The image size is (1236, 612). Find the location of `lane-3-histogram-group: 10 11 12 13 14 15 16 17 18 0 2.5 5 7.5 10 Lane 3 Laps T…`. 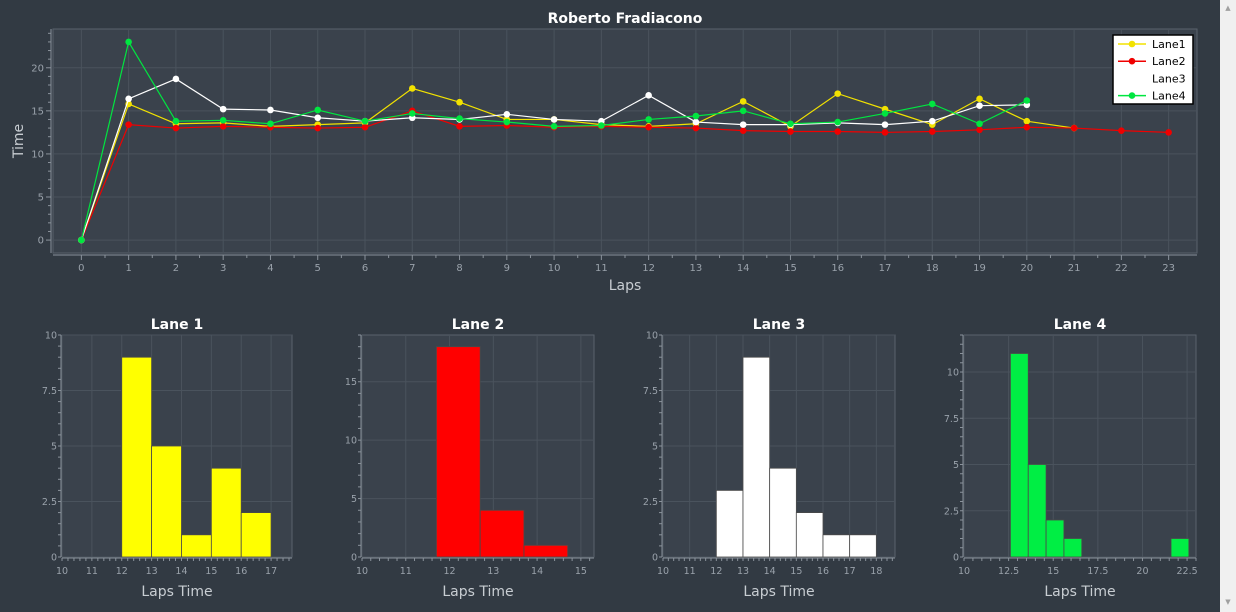

lane-3-histogram-group: 10 11 12 13 14 15 16 17 18 0 2.5 5 7.5 10 Lane 3 Laps T… is located at coordinates (769, 458).